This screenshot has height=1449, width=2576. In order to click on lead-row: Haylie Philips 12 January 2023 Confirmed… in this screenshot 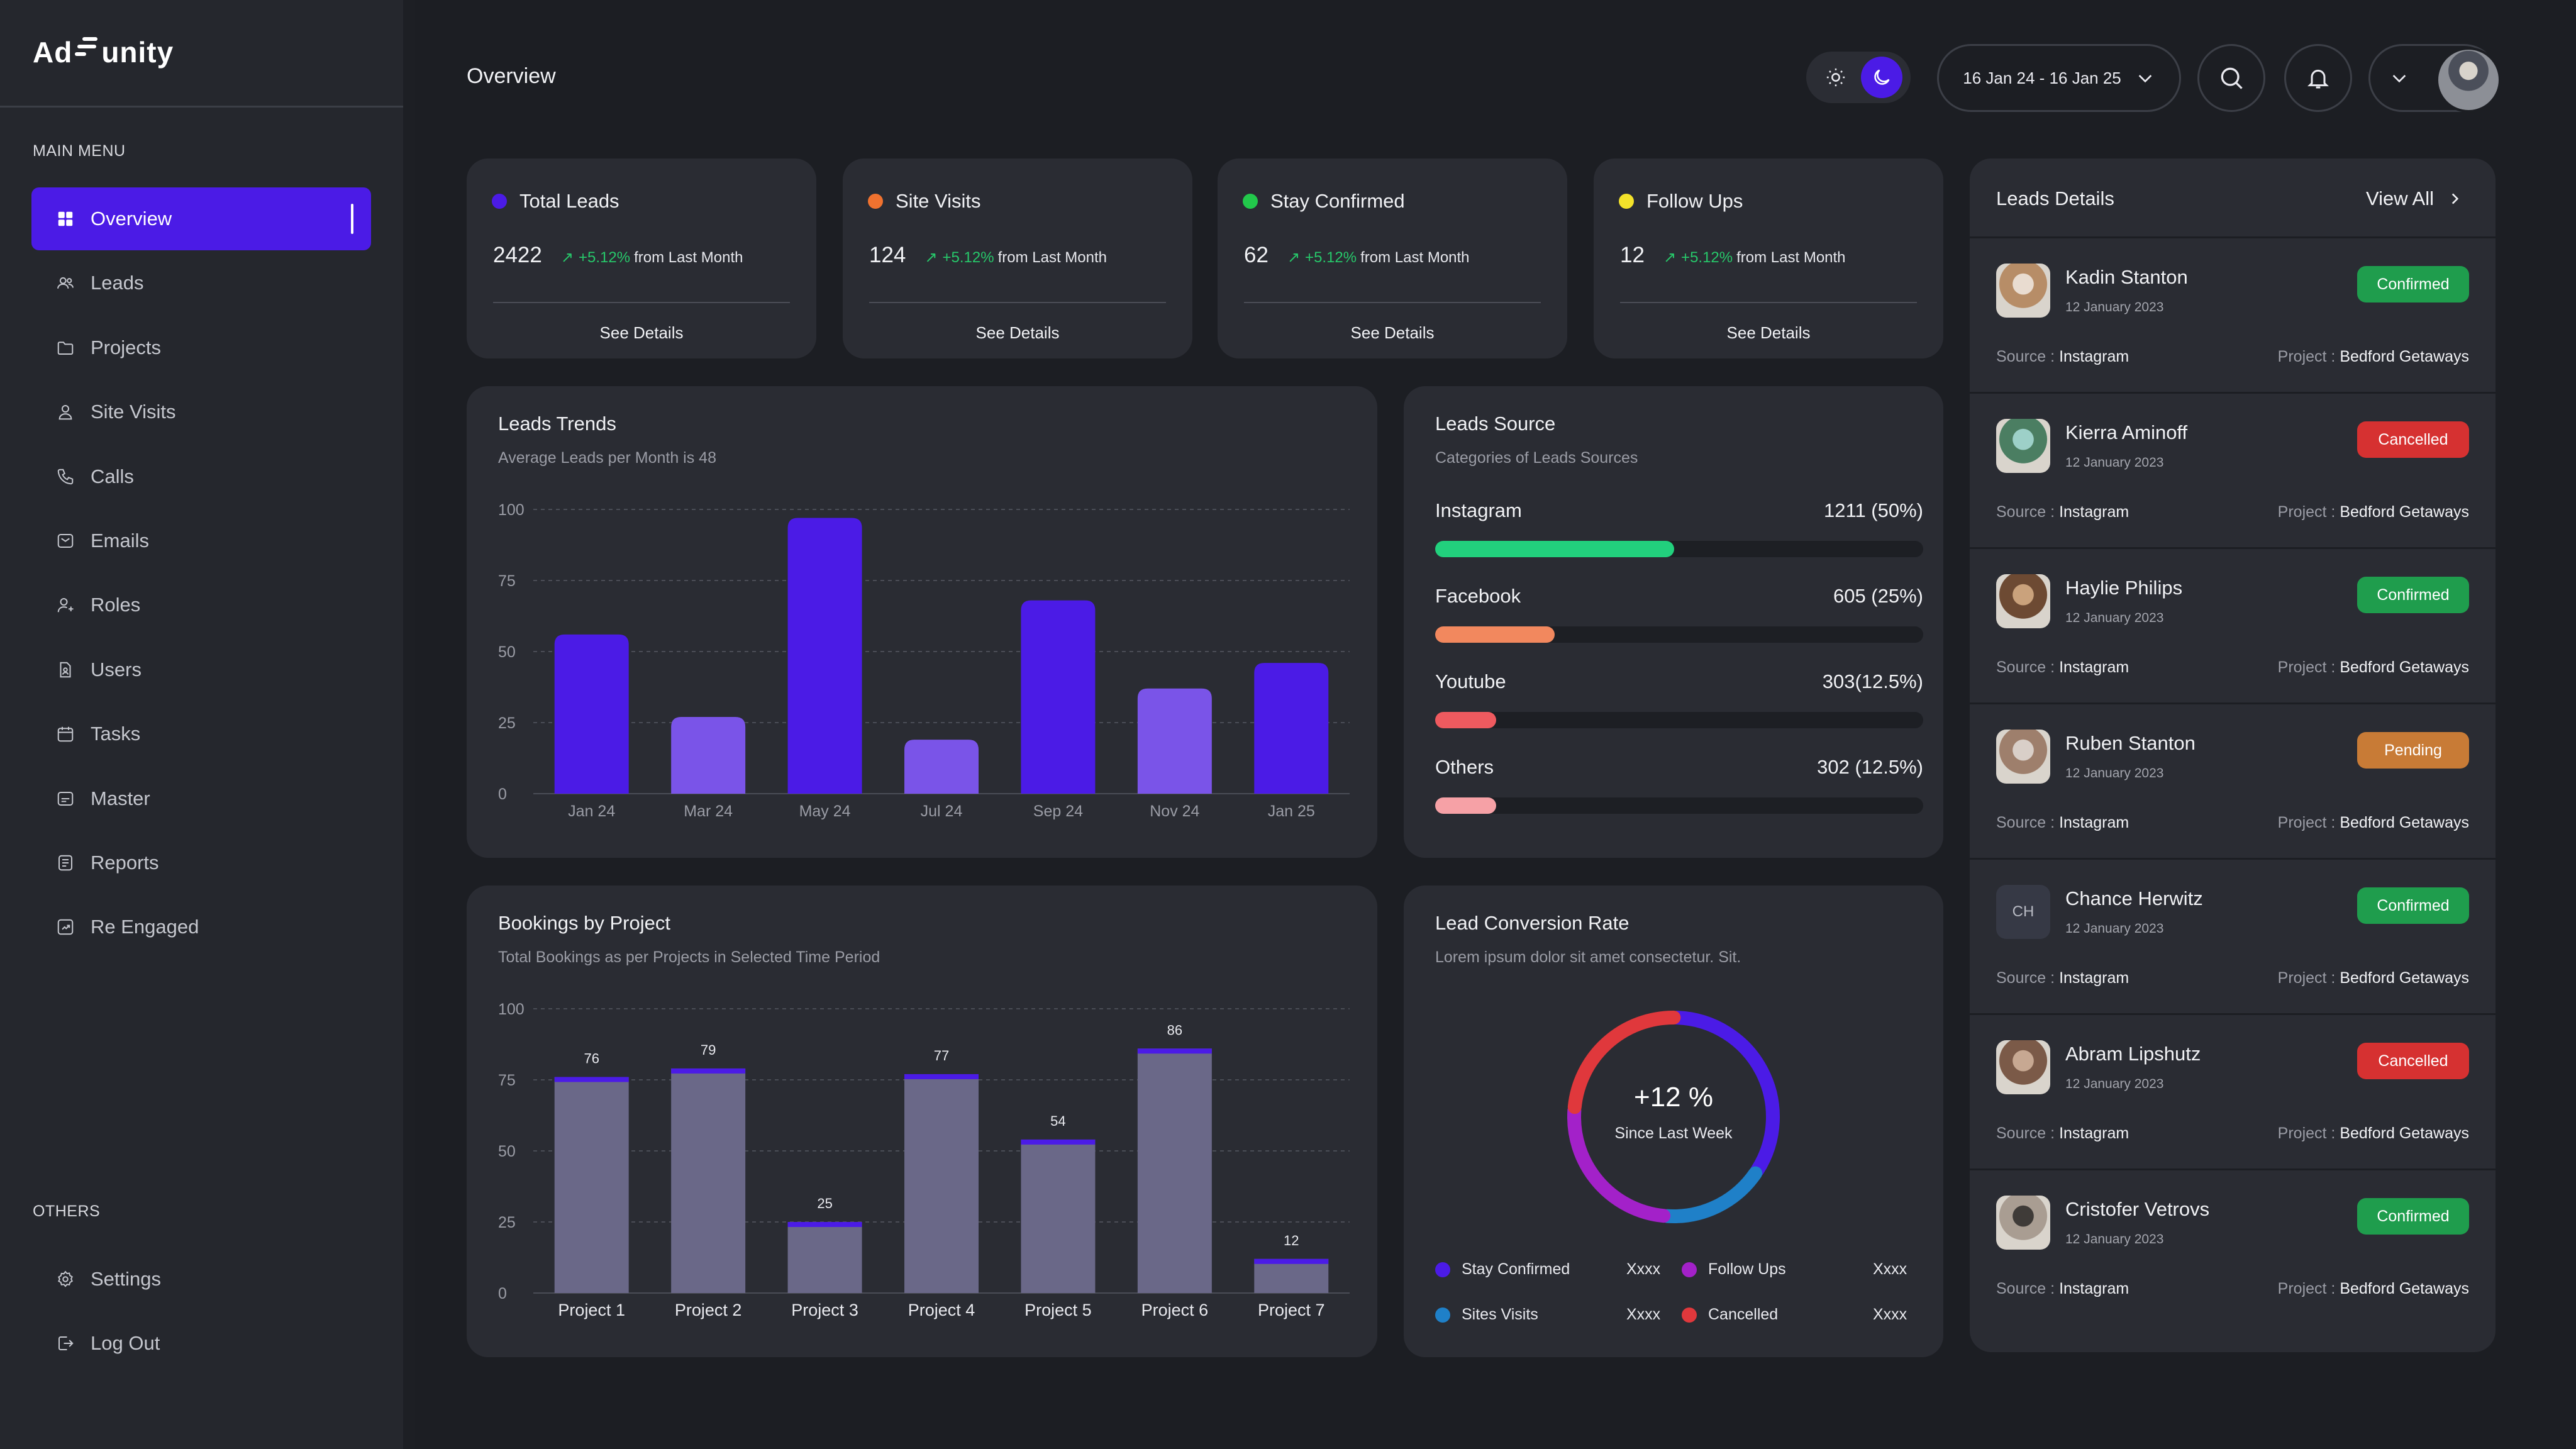, I will do `click(2233, 624)`.